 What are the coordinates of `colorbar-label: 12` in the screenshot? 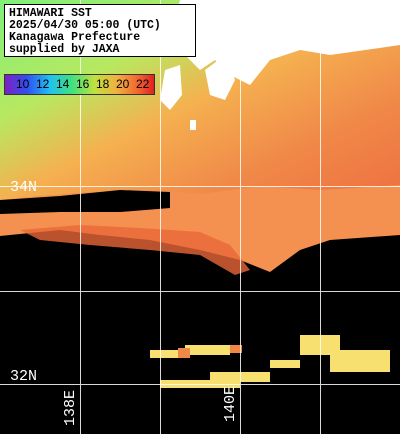 It's located at (43, 84).